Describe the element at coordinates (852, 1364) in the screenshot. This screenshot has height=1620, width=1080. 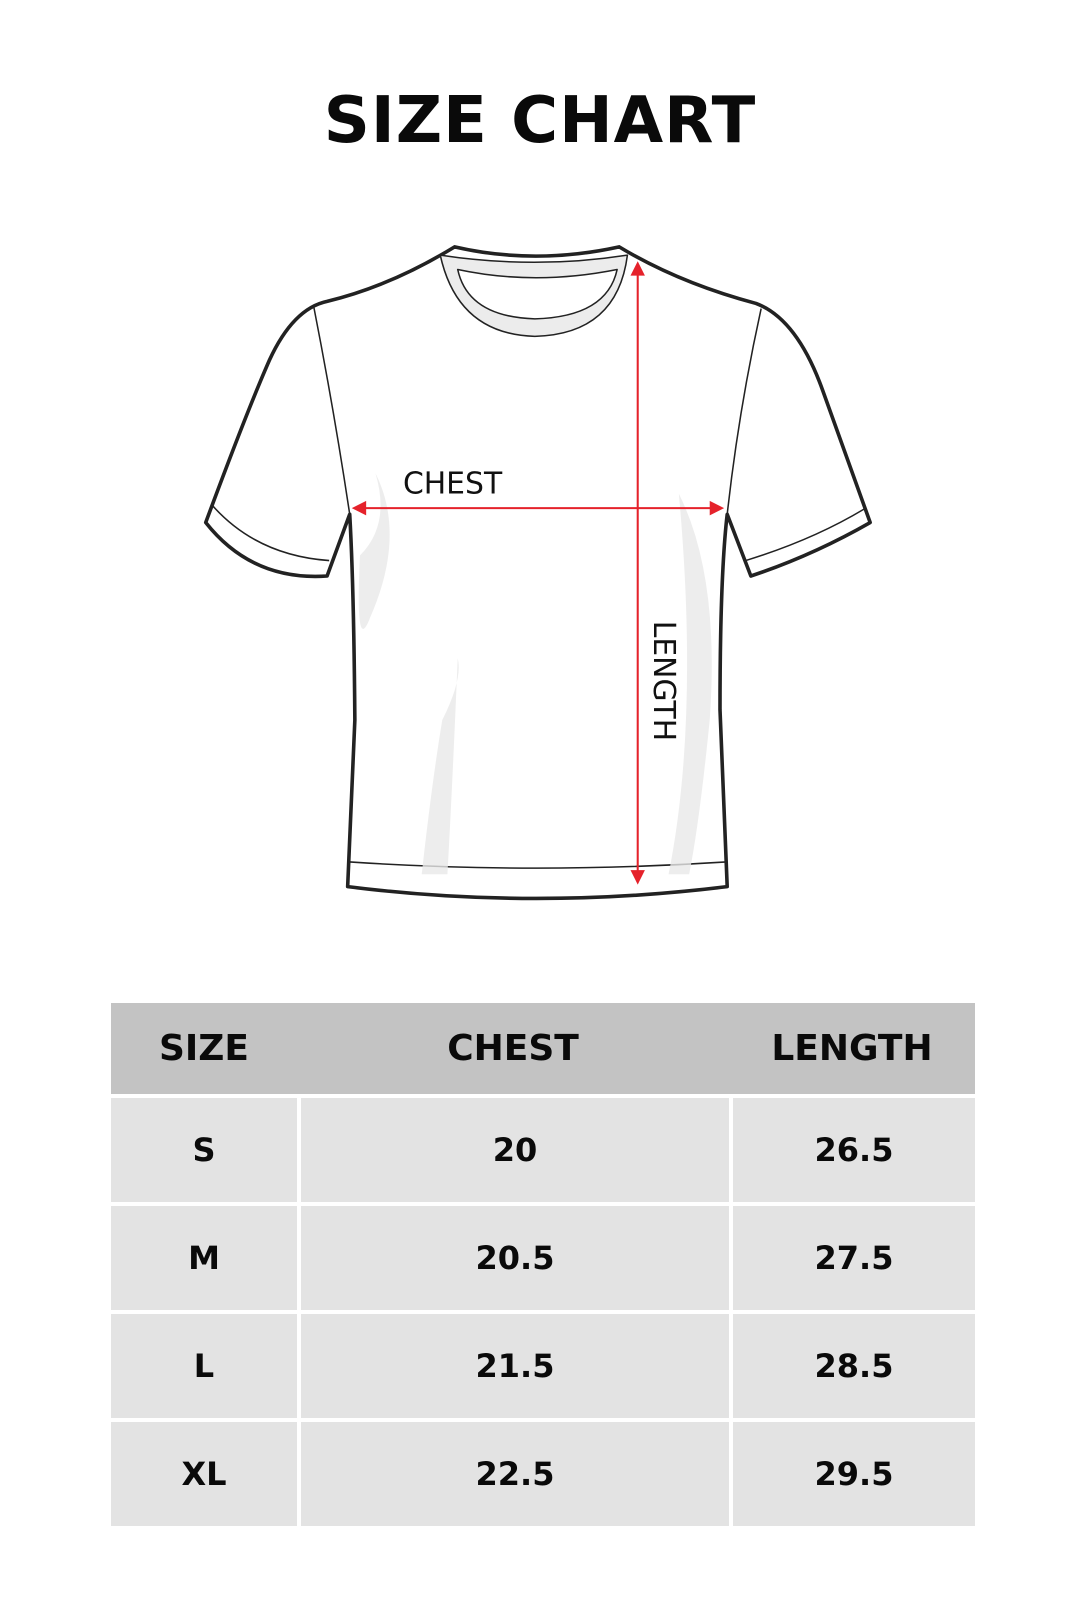
I see `cell-length: 28.5` at that location.